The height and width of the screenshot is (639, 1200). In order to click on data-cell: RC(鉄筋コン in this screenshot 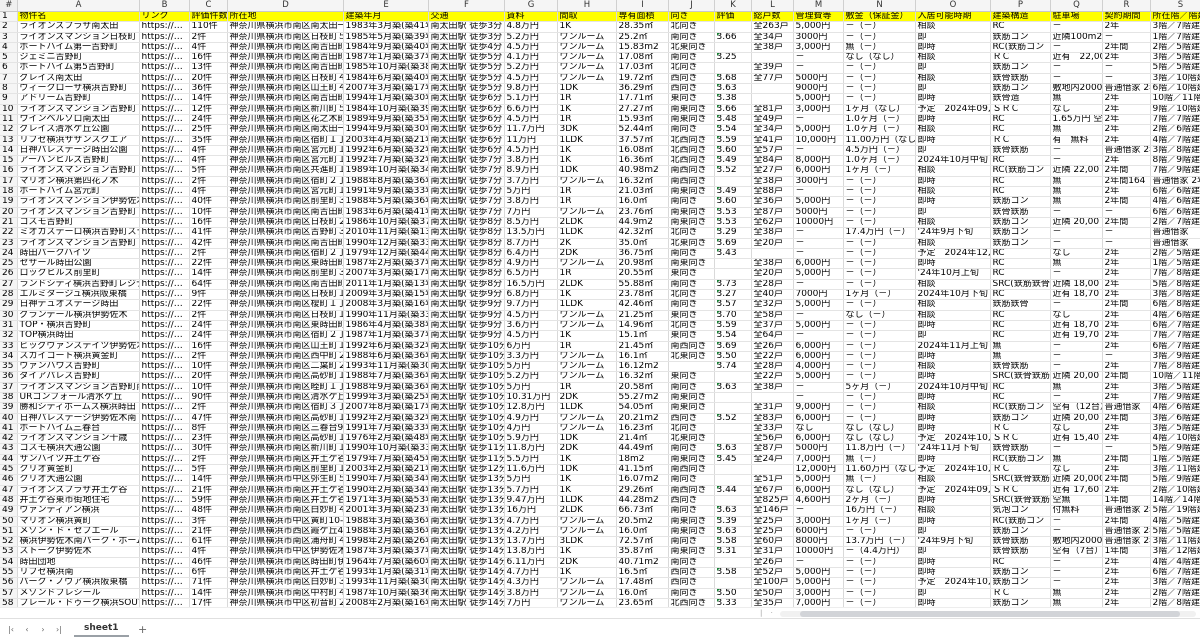, I will do `click(1020, 408)`.